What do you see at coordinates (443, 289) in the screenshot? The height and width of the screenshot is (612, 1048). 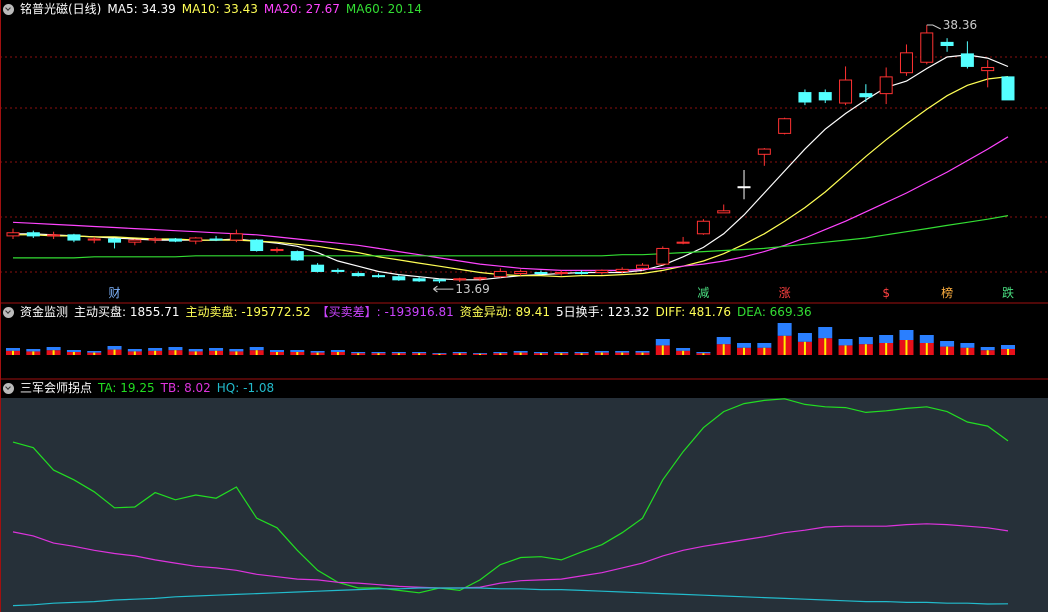 I see `low-arrow` at bounding box center [443, 289].